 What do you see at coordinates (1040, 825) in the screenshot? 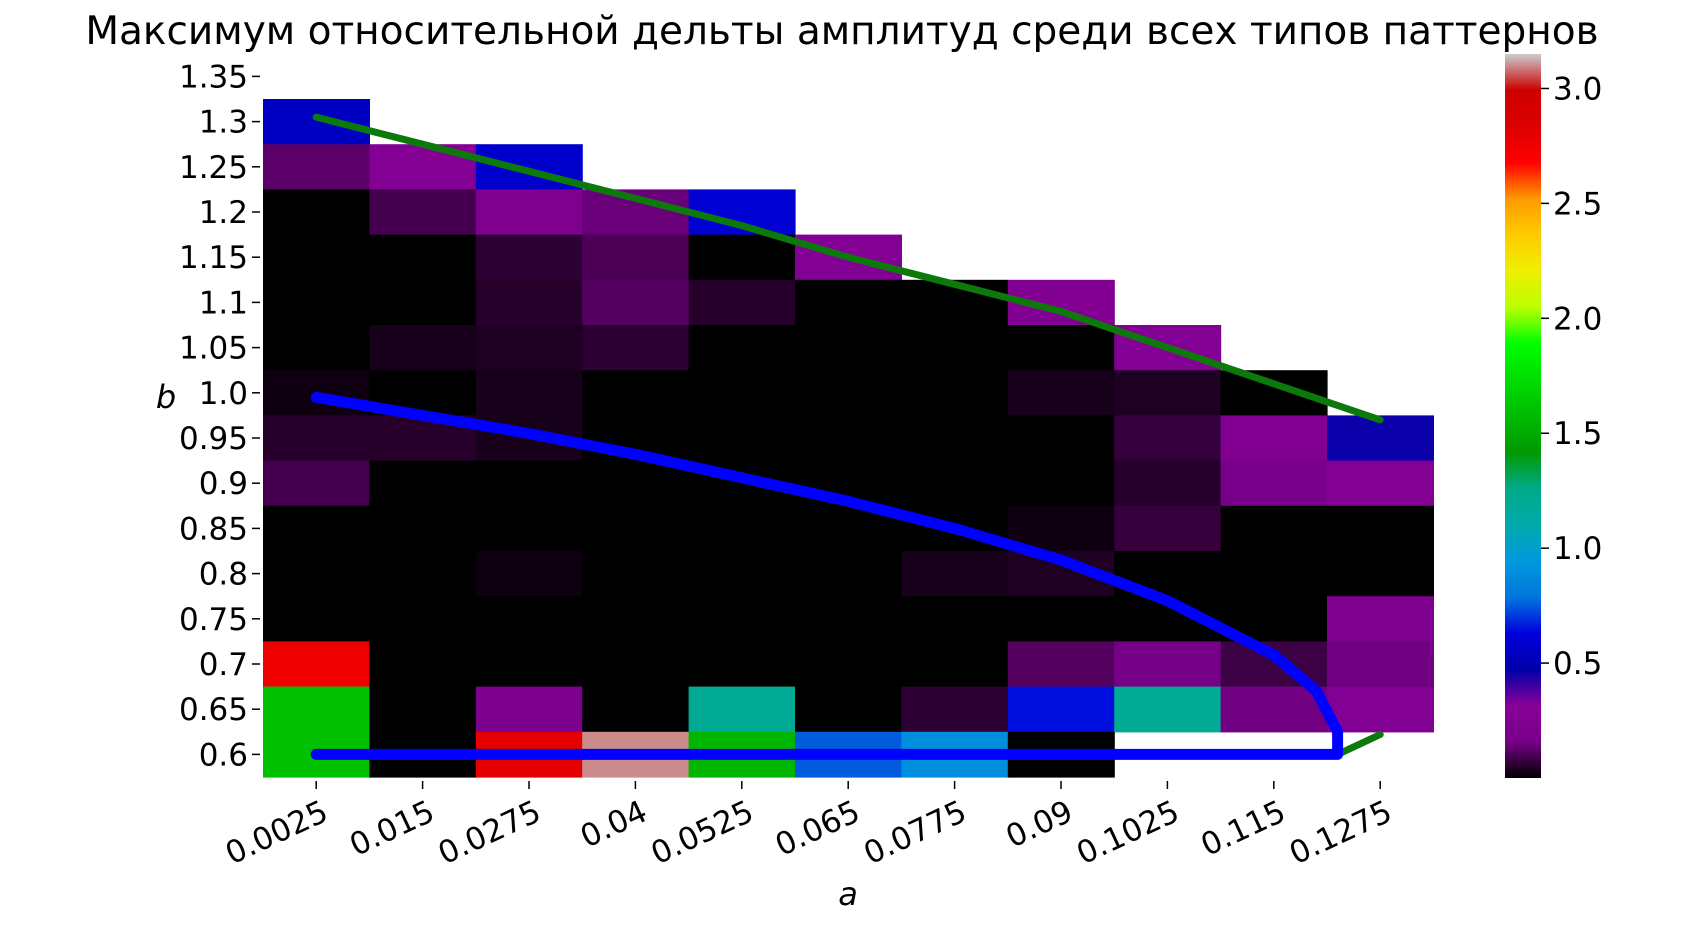
I see `x-tick-label: 0.09` at bounding box center [1040, 825].